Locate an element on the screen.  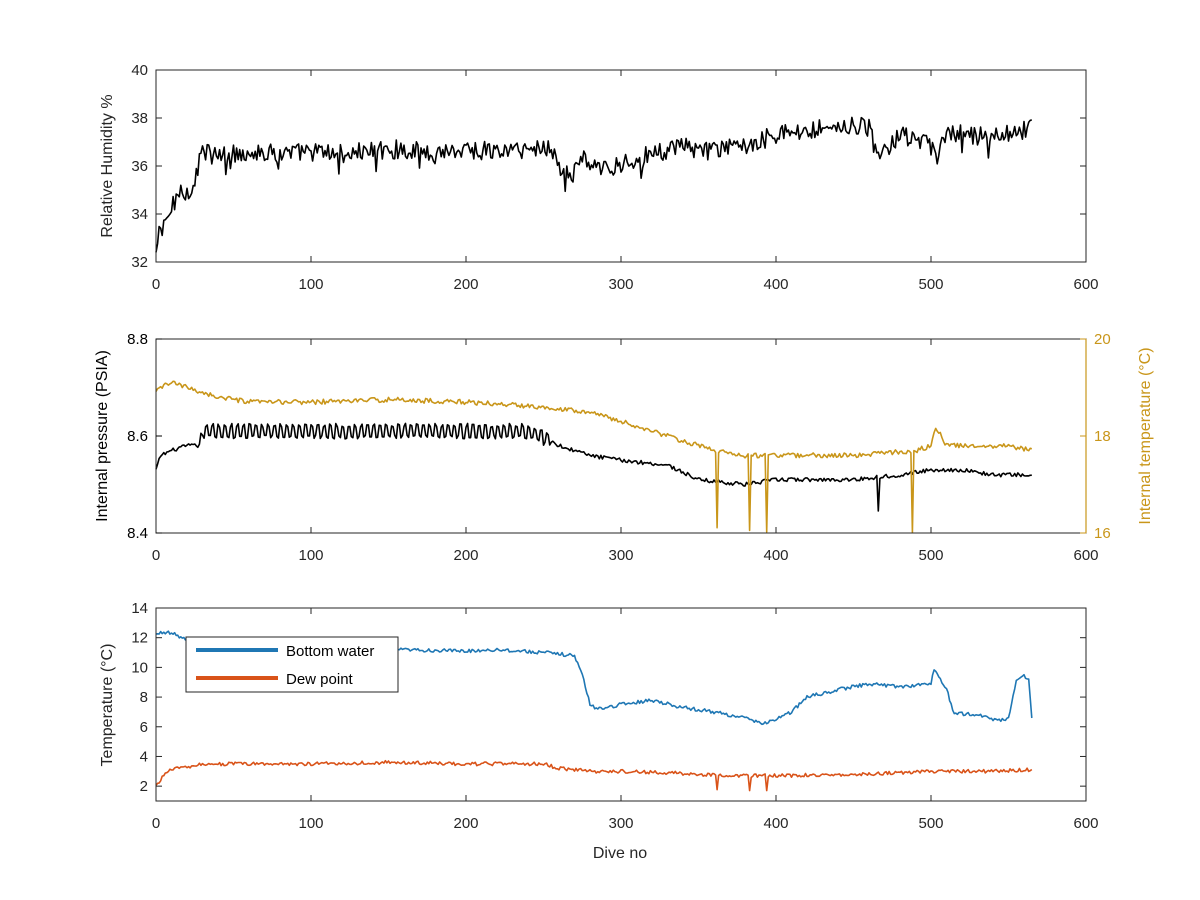
panel-temperature-xlabel: Dive no is located at coordinates (620, 853).